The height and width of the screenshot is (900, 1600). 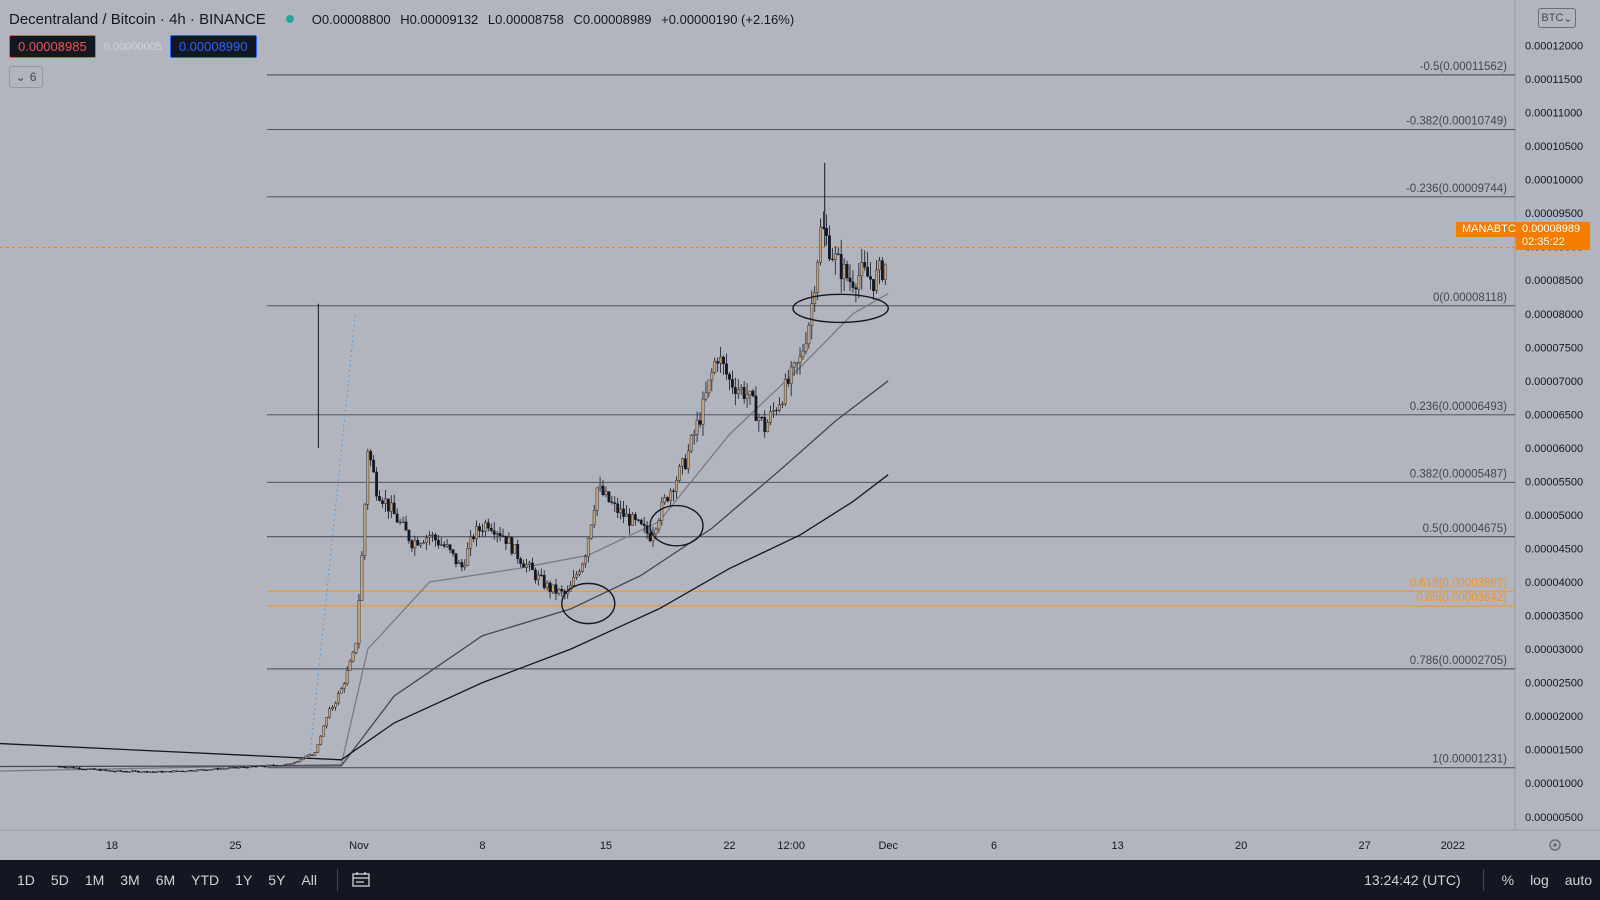 I want to click on range-5y: 5Y, so click(x=277, y=880).